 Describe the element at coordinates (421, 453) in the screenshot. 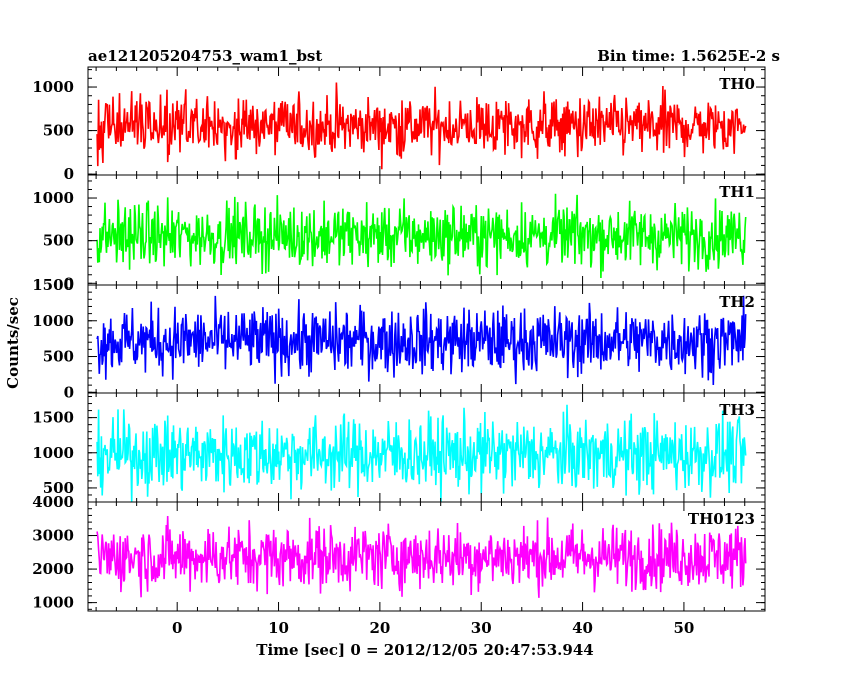

I see `series-th3-line` at that location.